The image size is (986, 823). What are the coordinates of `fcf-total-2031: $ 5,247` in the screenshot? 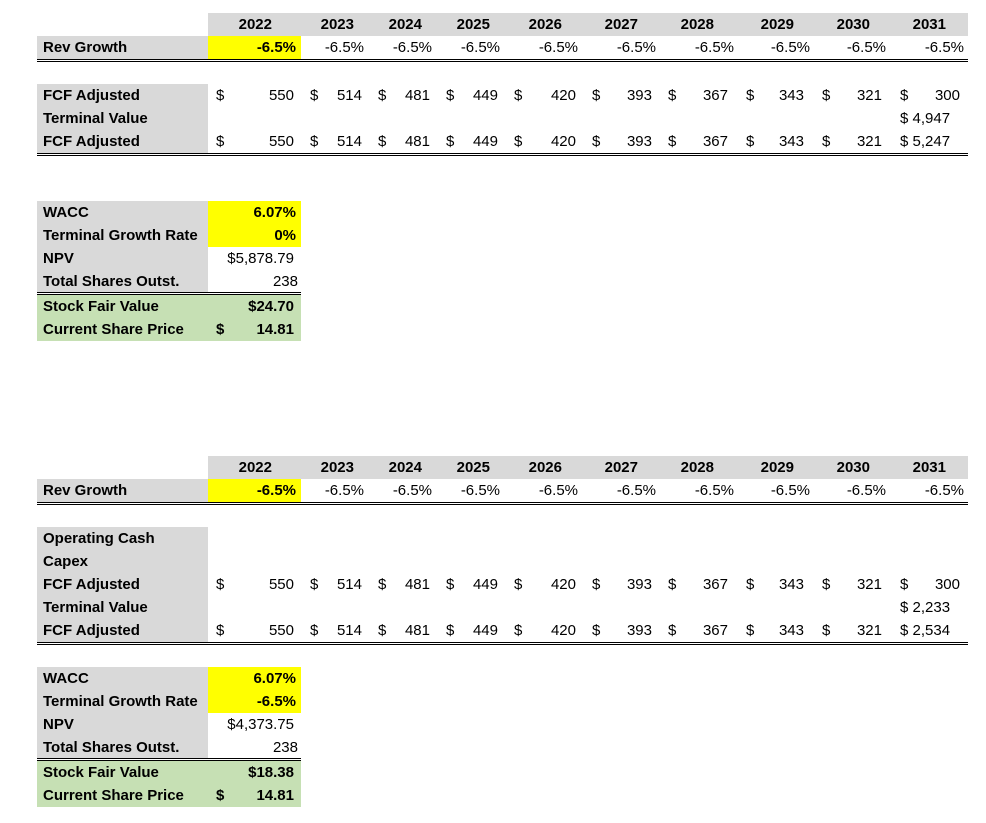 It's located at (925, 141).